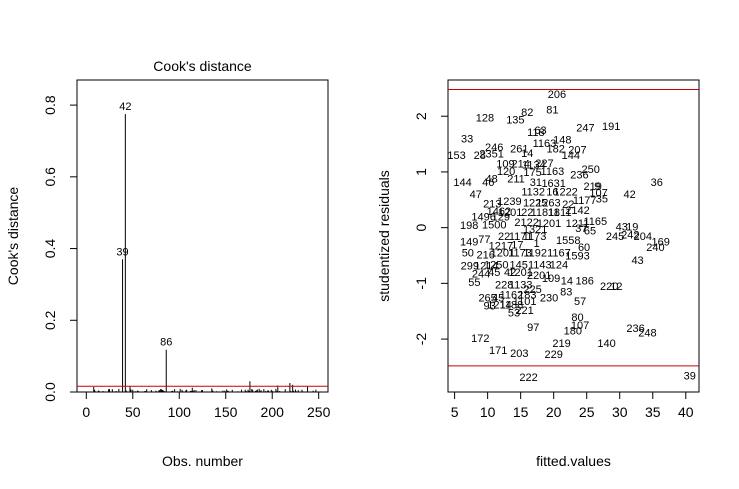 The width and height of the screenshot is (739, 489). What do you see at coordinates (577, 318) in the screenshot?
I see `residual-point-label: 80` at bounding box center [577, 318].